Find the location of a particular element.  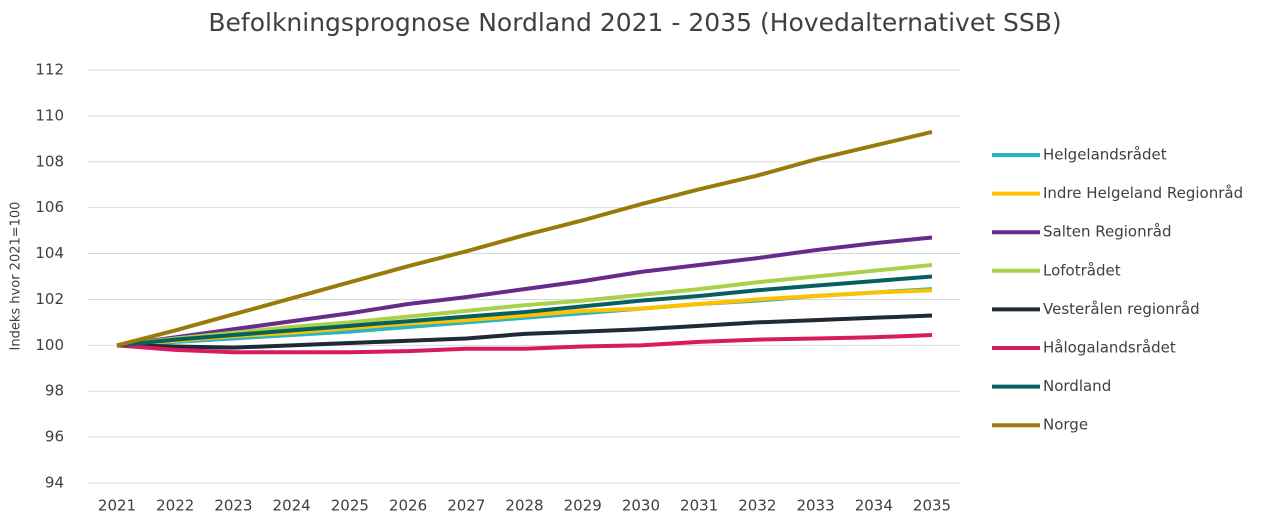

y-tick-label: 96 is located at coordinates (54, 437).